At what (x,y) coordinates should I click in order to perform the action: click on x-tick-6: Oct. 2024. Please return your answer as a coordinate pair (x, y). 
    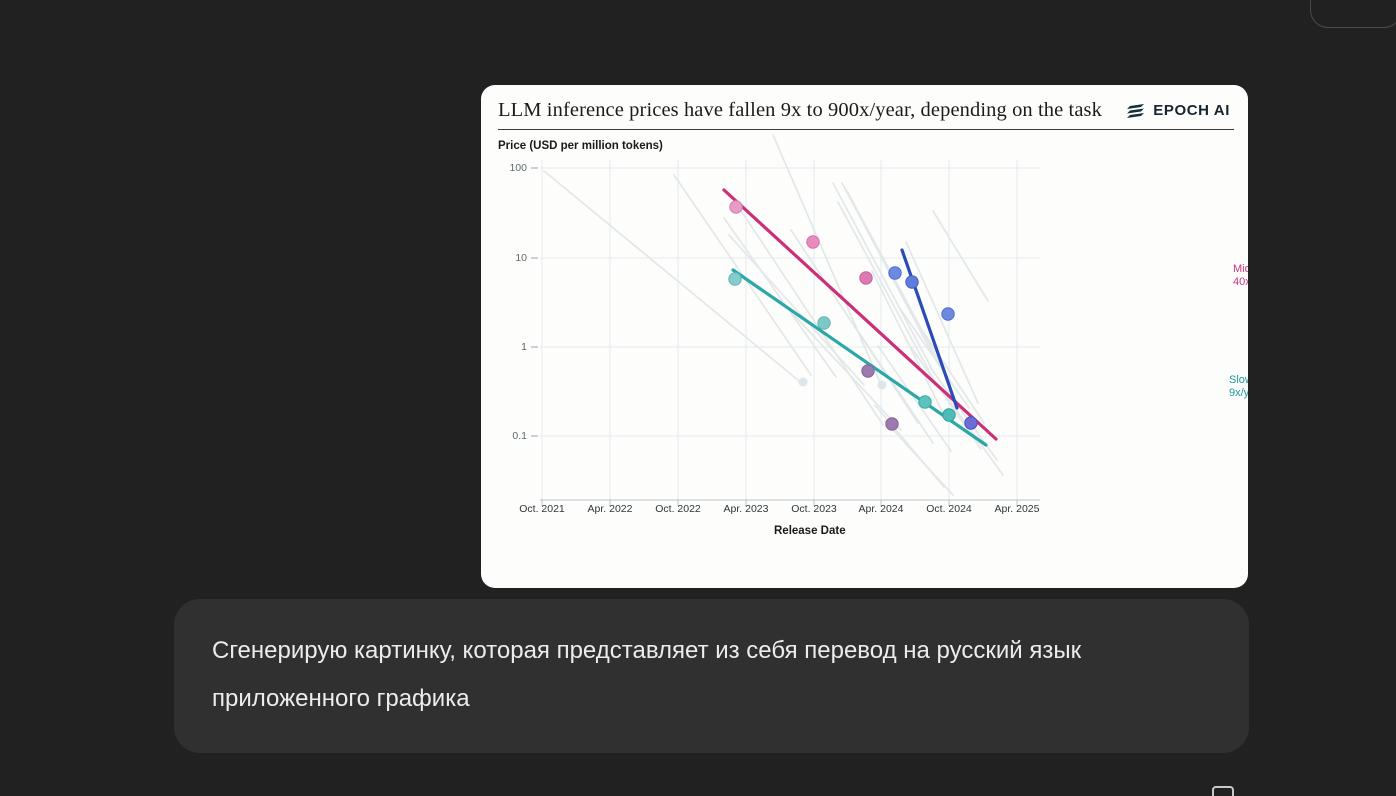
    Looking at the image, I should click on (949, 509).